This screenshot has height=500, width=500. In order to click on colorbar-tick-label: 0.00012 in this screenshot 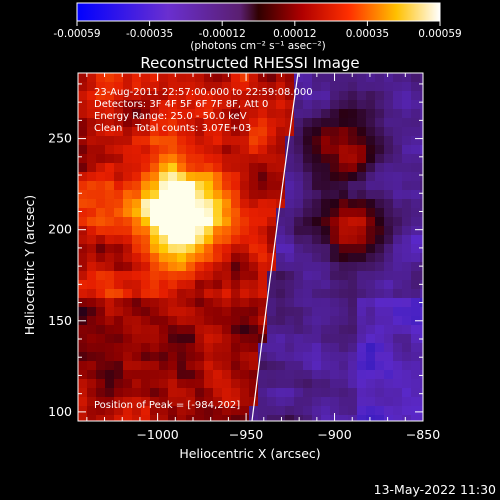, I will do `click(294, 34)`.